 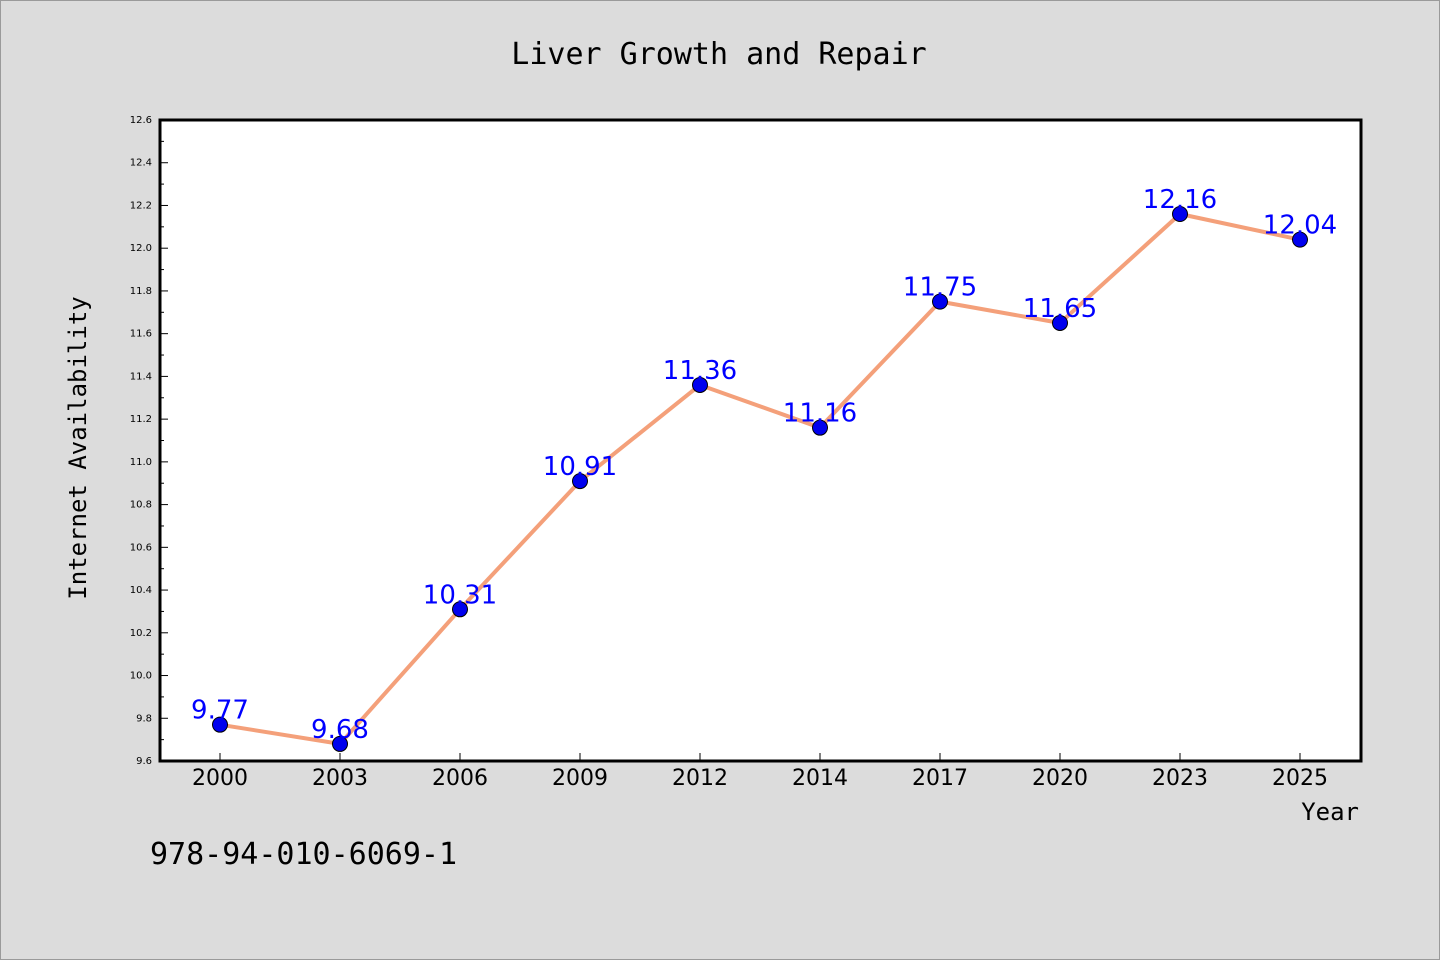 I want to click on x-tick-label: 2014, so click(x=820, y=778).